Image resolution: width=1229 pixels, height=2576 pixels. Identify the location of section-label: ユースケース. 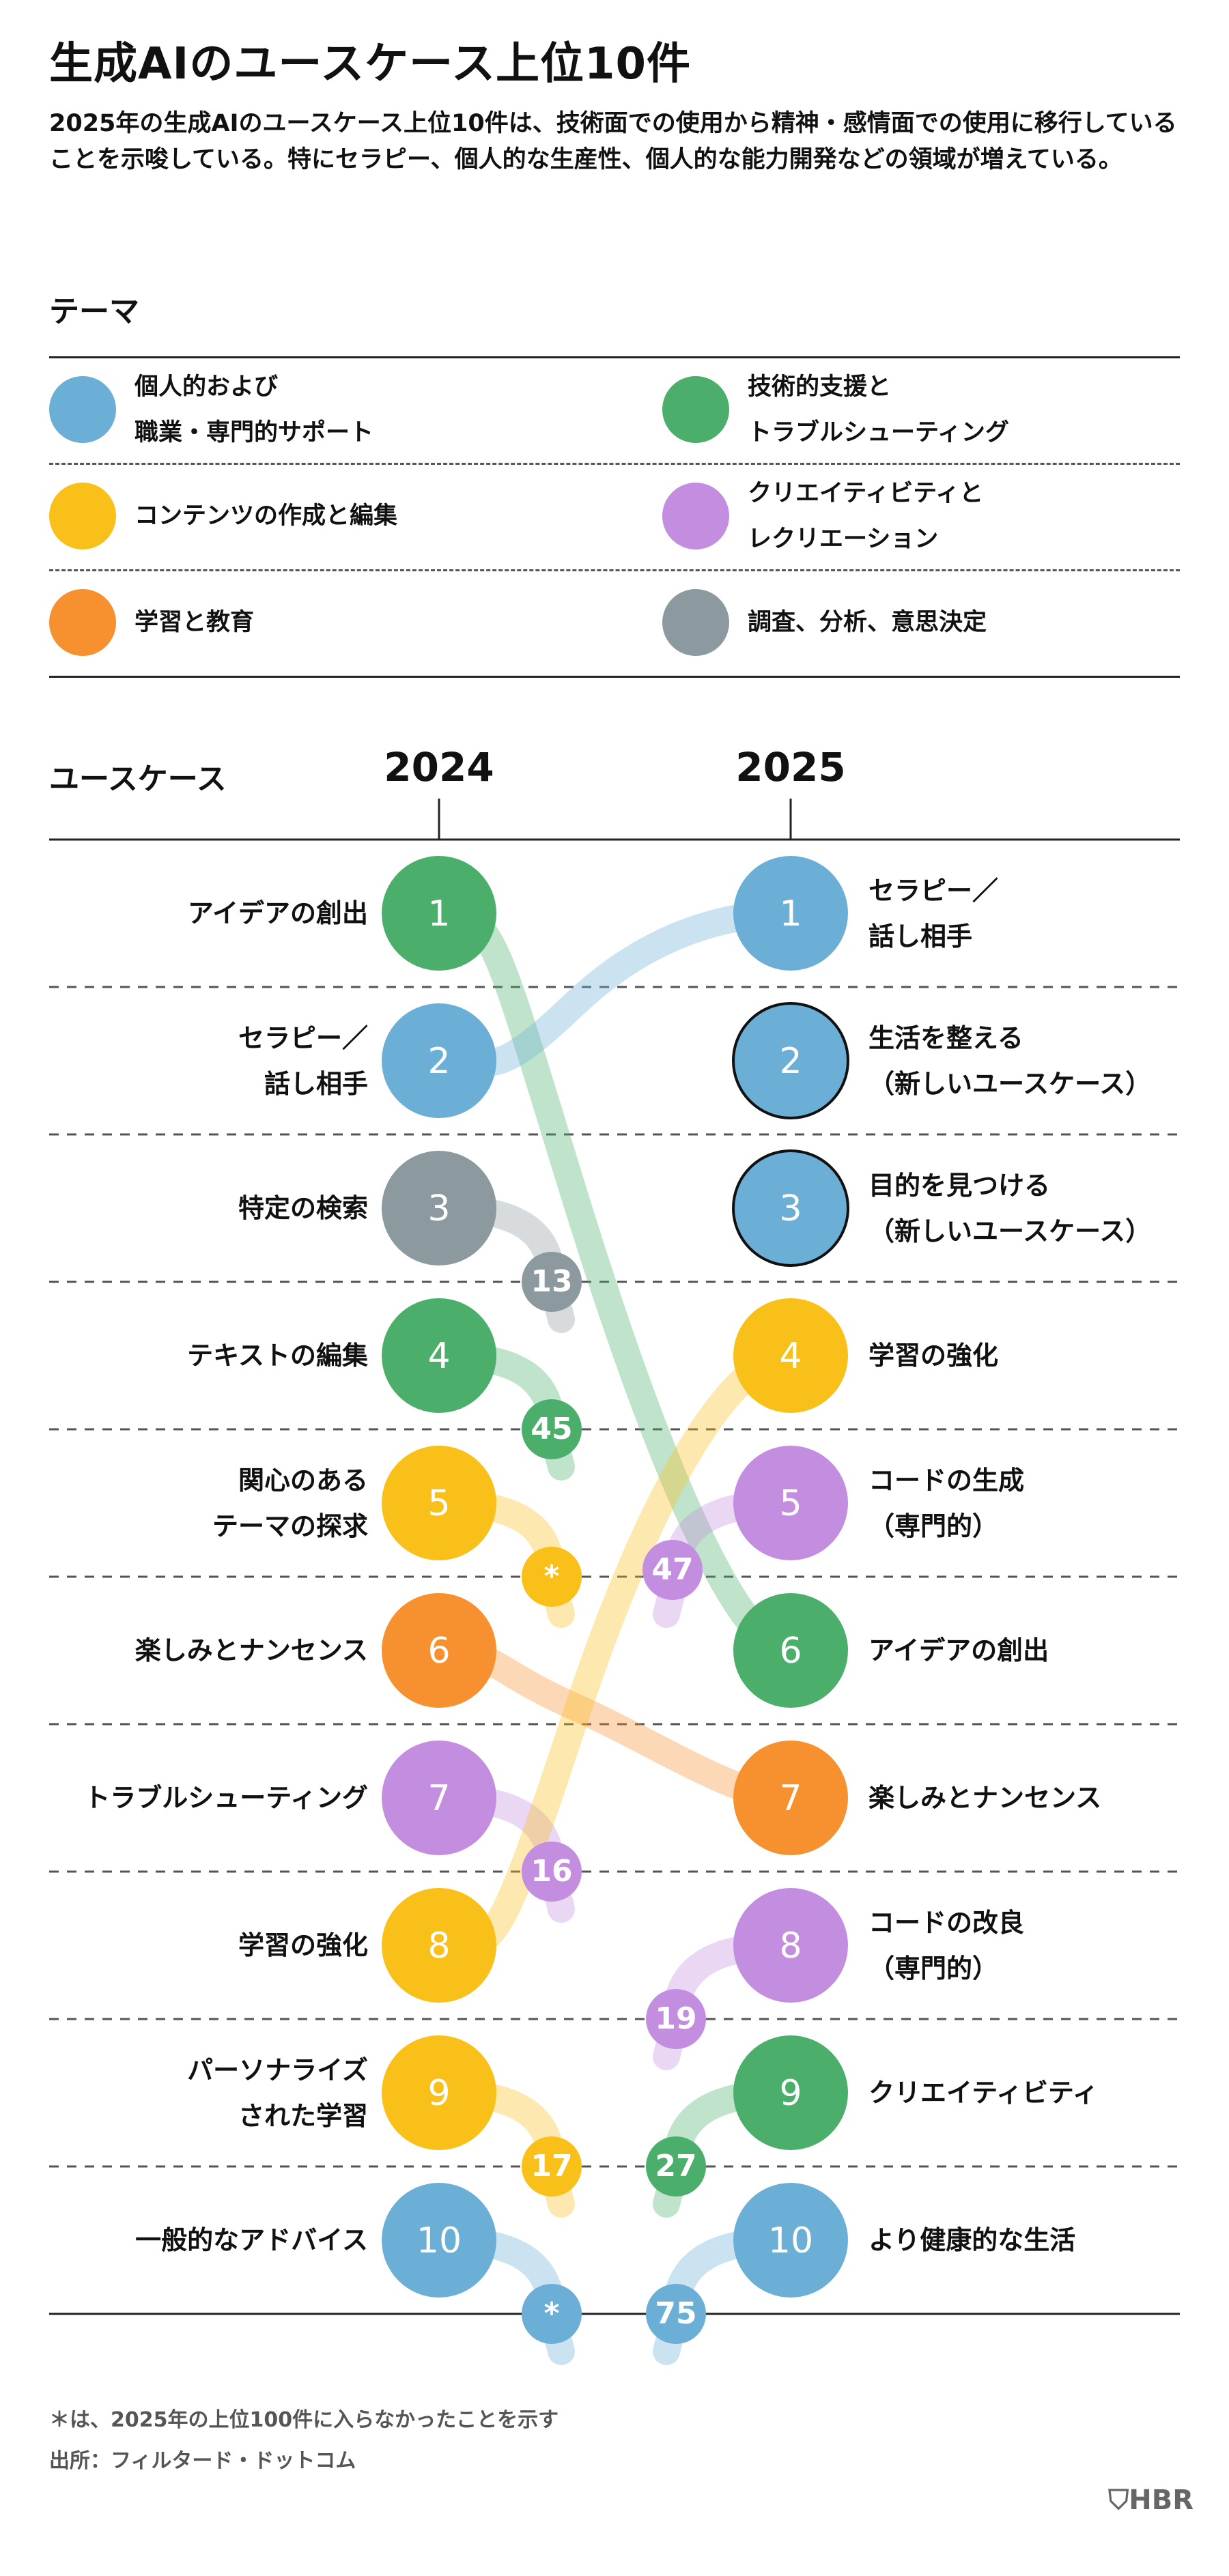
(138, 779).